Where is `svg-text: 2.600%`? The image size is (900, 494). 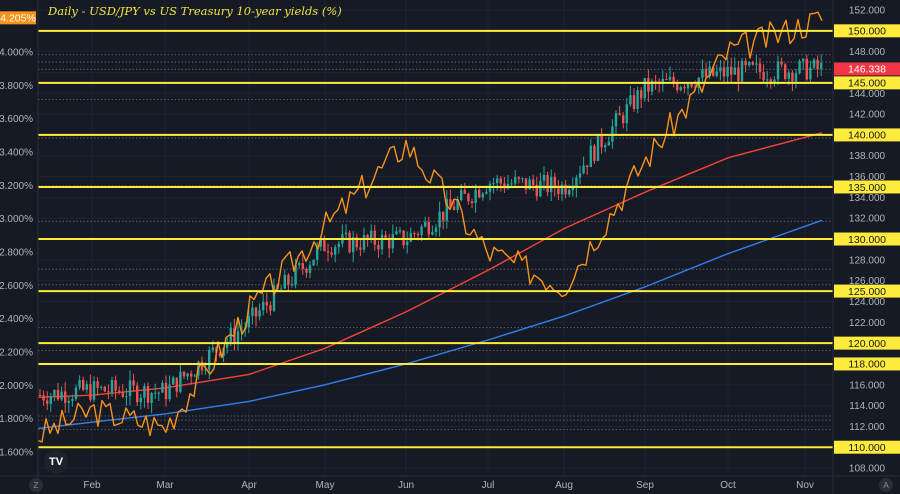 svg-text: 2.600% is located at coordinates (16, 286).